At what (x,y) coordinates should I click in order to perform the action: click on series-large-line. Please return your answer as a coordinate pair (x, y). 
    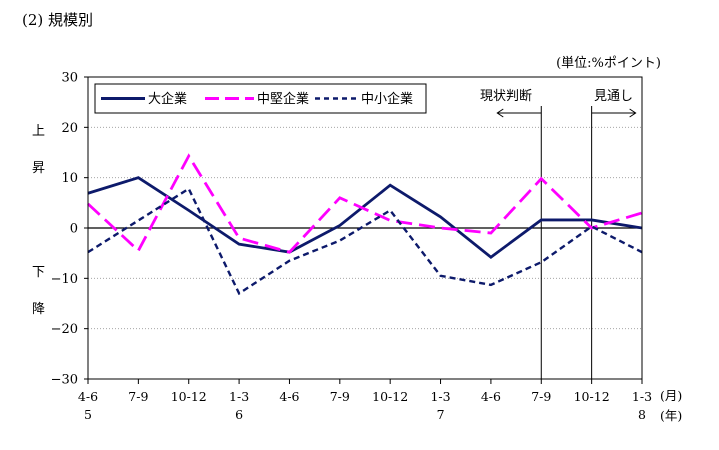
    Looking at the image, I should click on (365, 217).